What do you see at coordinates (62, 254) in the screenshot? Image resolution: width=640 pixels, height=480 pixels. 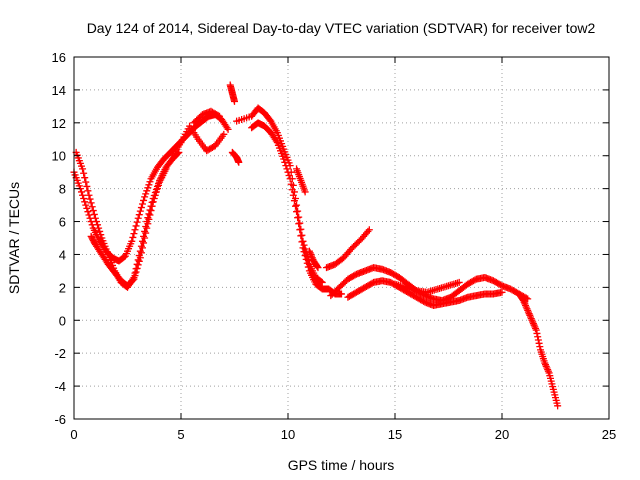 I see `y-tick-label: 4` at bounding box center [62, 254].